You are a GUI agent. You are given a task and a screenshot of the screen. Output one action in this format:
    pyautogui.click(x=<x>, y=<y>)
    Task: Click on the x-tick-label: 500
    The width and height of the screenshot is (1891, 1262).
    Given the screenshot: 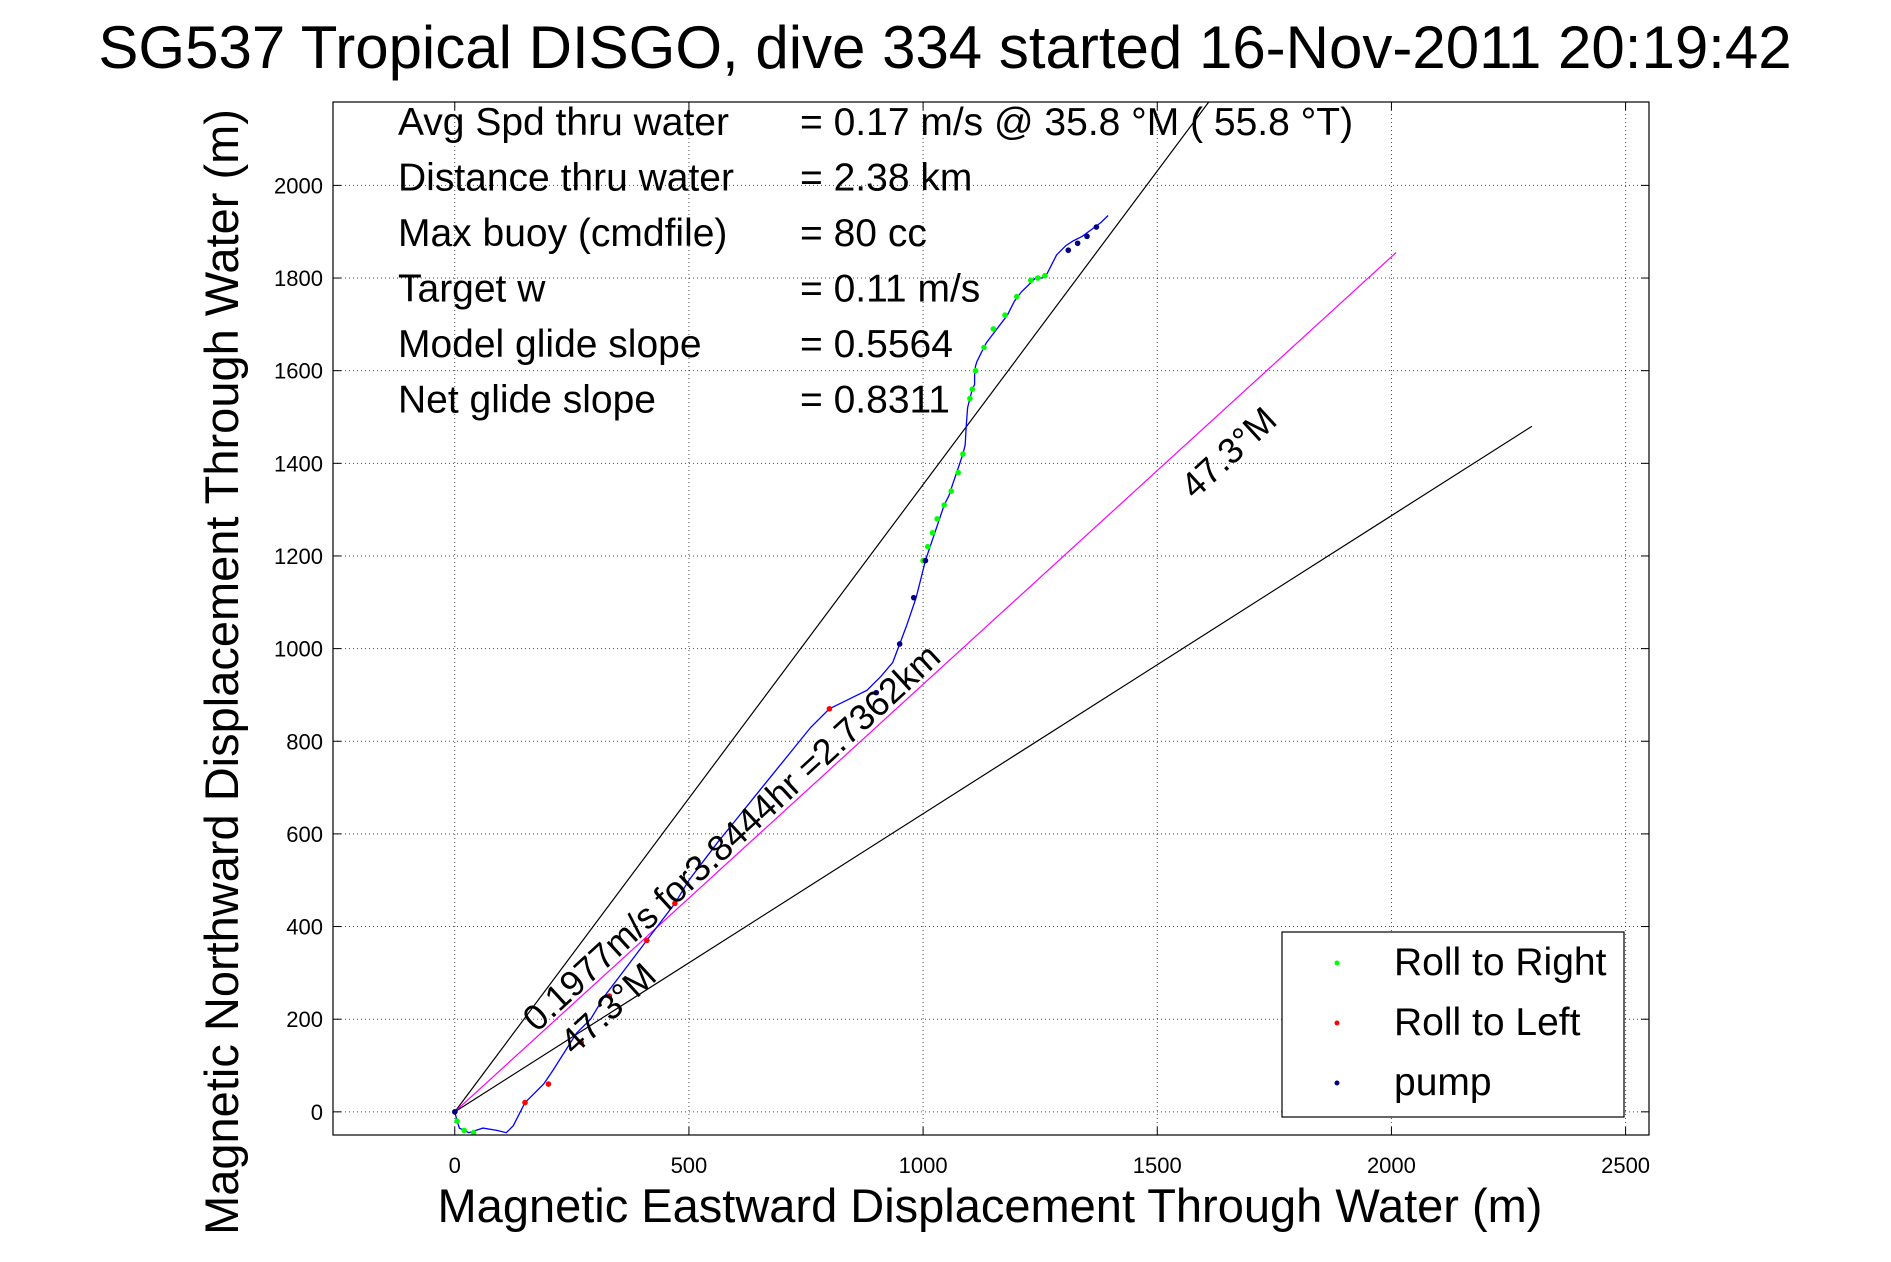 What is the action you would take?
    pyautogui.click(x=689, y=1165)
    